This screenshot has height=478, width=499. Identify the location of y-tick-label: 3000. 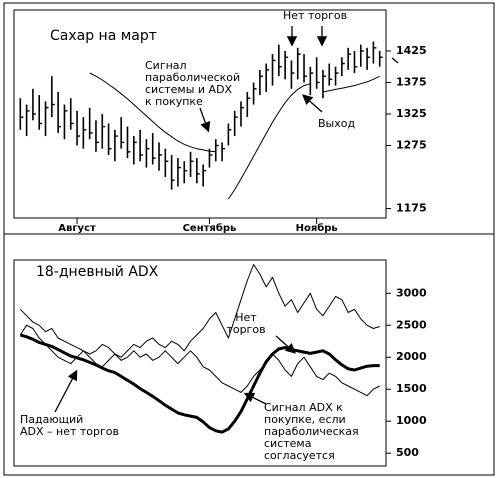
(411, 292).